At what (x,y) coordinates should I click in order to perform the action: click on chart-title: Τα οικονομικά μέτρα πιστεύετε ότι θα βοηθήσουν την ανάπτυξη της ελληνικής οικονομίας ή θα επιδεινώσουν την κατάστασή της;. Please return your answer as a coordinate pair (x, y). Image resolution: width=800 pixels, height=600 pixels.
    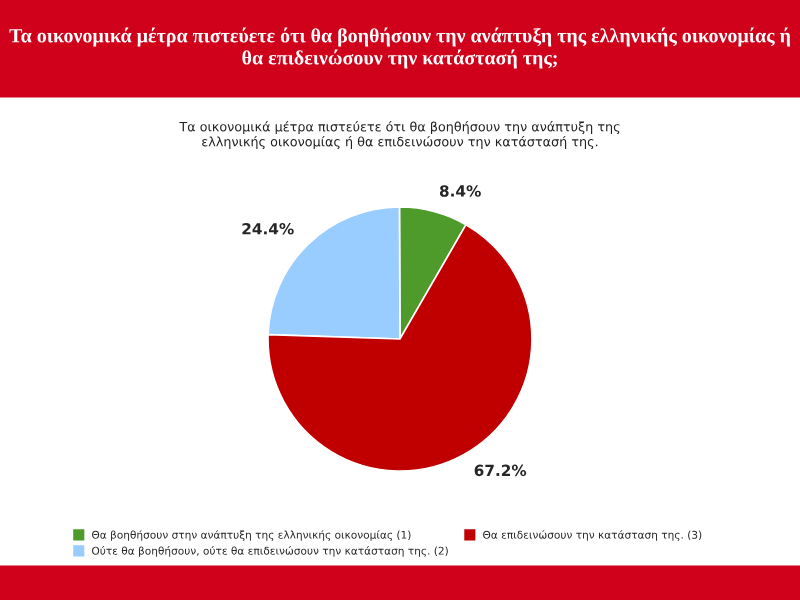
    Looking at the image, I should click on (400, 48).